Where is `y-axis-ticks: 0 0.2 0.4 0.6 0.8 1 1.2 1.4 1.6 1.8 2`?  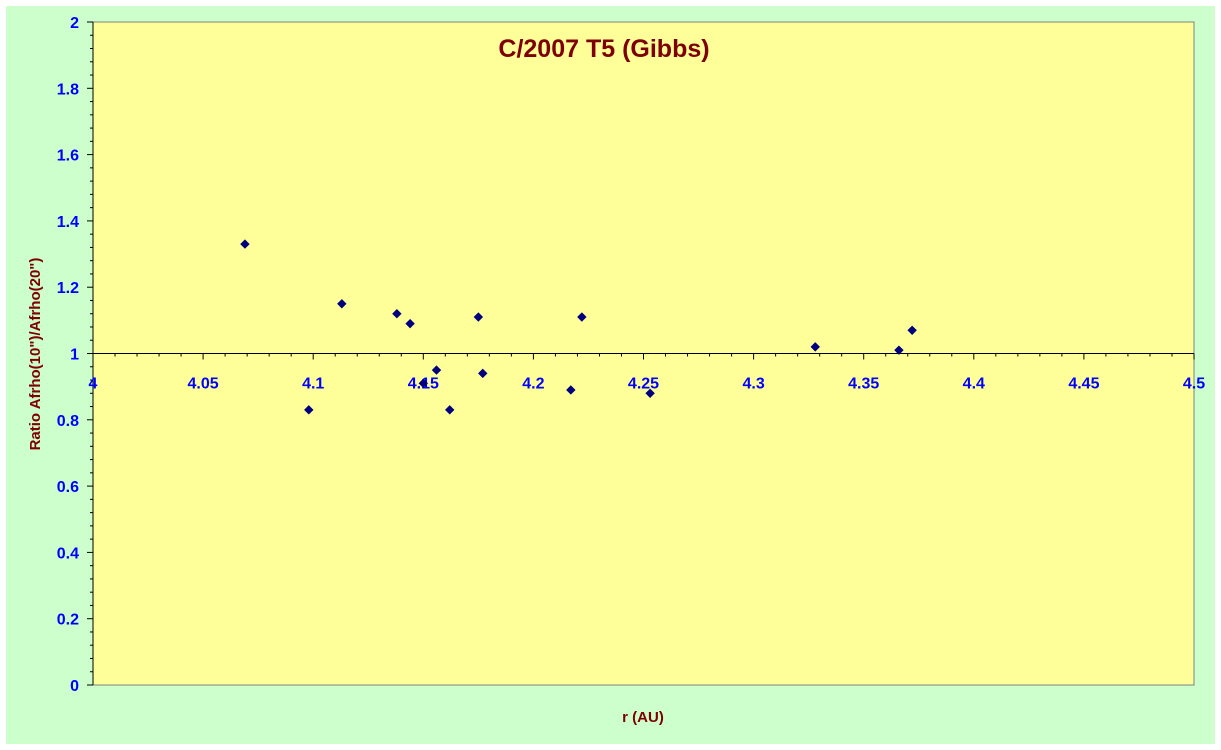
y-axis-ticks: 0 0.2 0.4 0.6 0.8 1 1.2 1.4 1.6 1.8 2 is located at coordinates (75, 355).